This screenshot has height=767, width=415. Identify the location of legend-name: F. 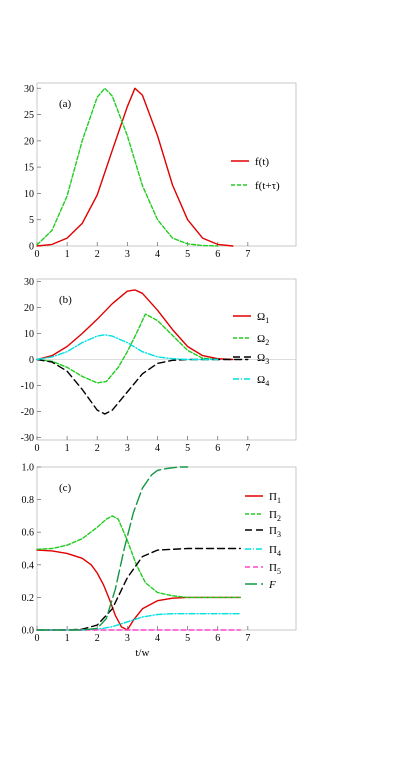
(272, 585).